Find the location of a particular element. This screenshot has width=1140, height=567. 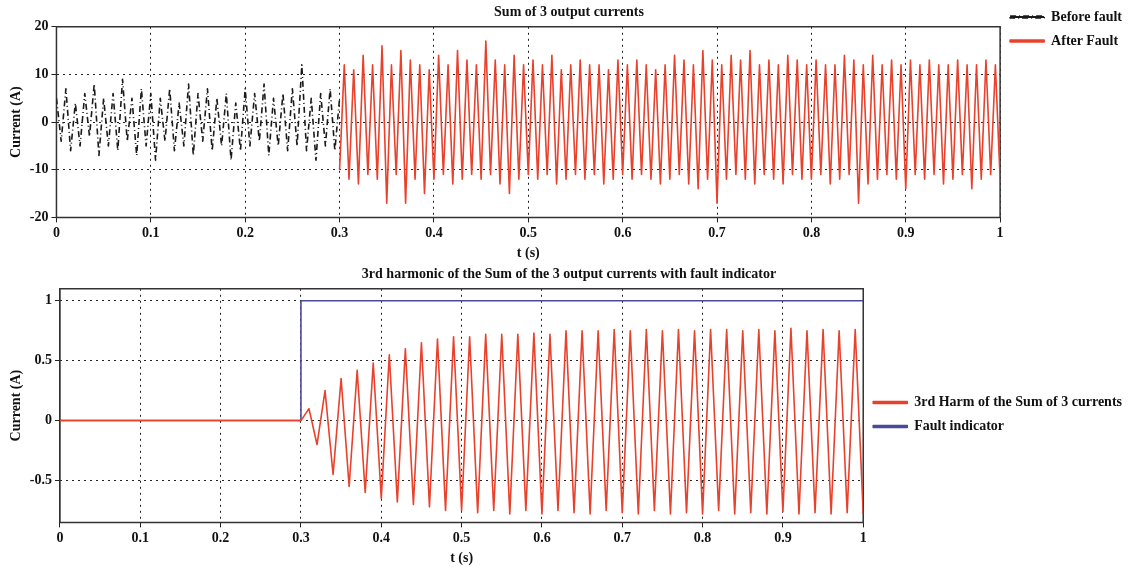

y-tick-label: -20 is located at coordinates (39, 217).